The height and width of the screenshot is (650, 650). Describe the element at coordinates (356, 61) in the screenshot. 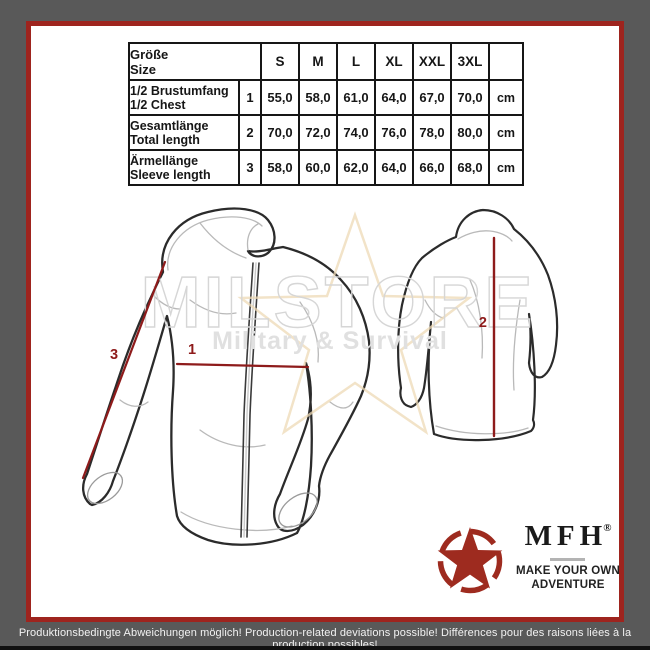

I see `col-size-l: L` at that location.